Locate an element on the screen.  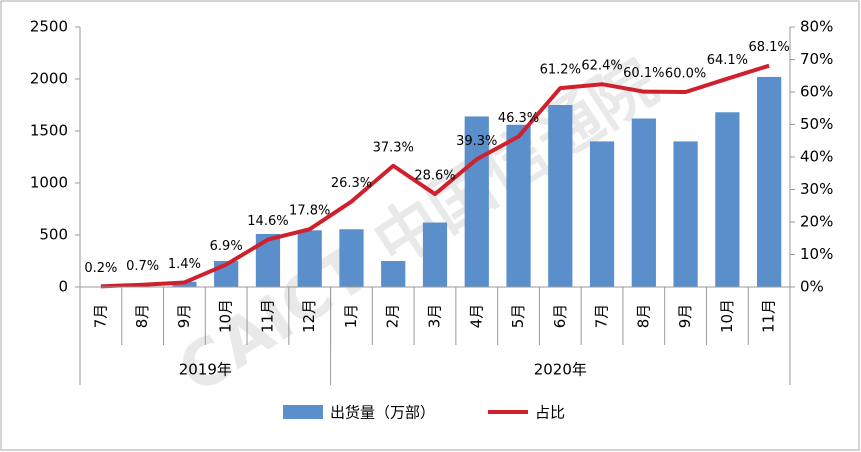
y-tick-label: 2000 is located at coordinates (49, 79).